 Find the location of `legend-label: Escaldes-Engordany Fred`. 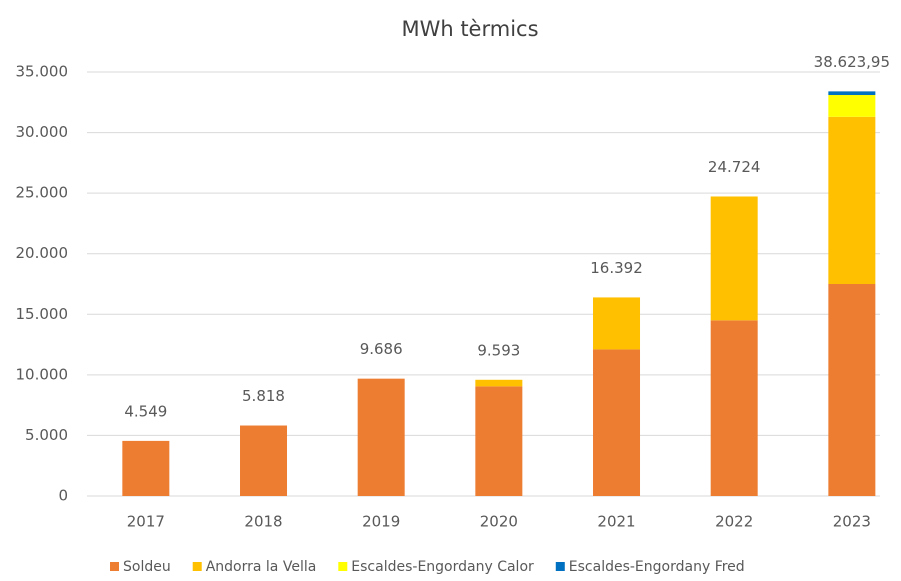

legend-label: Escaldes-Engordany Fred is located at coordinates (657, 567).